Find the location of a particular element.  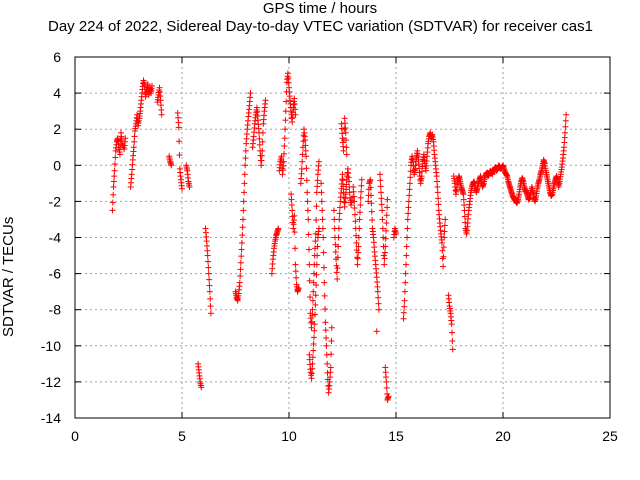

y-axis-label: SDTVAR / TECUs is located at coordinates (8, 276).